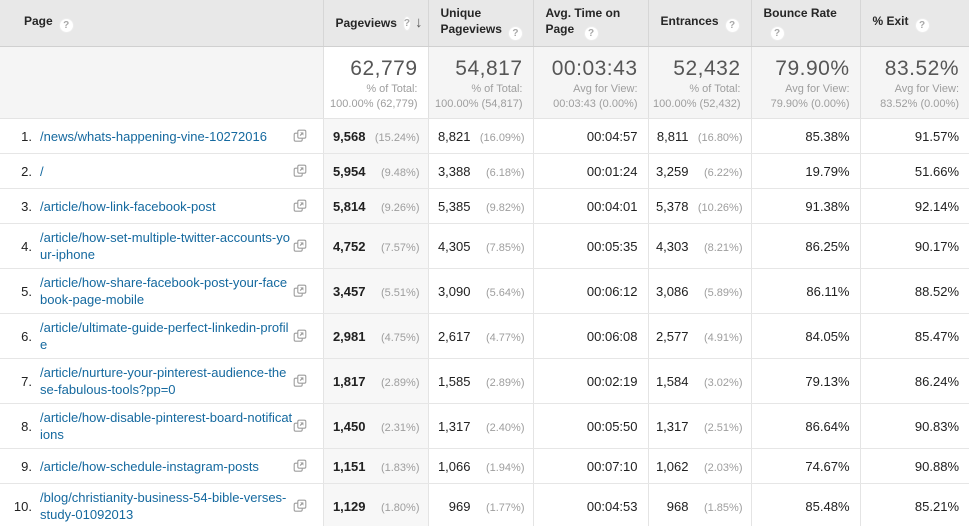 This screenshot has height=526, width=969. What do you see at coordinates (723, 382) in the screenshot?
I see `entrances-percent: (3.02%)` at bounding box center [723, 382].